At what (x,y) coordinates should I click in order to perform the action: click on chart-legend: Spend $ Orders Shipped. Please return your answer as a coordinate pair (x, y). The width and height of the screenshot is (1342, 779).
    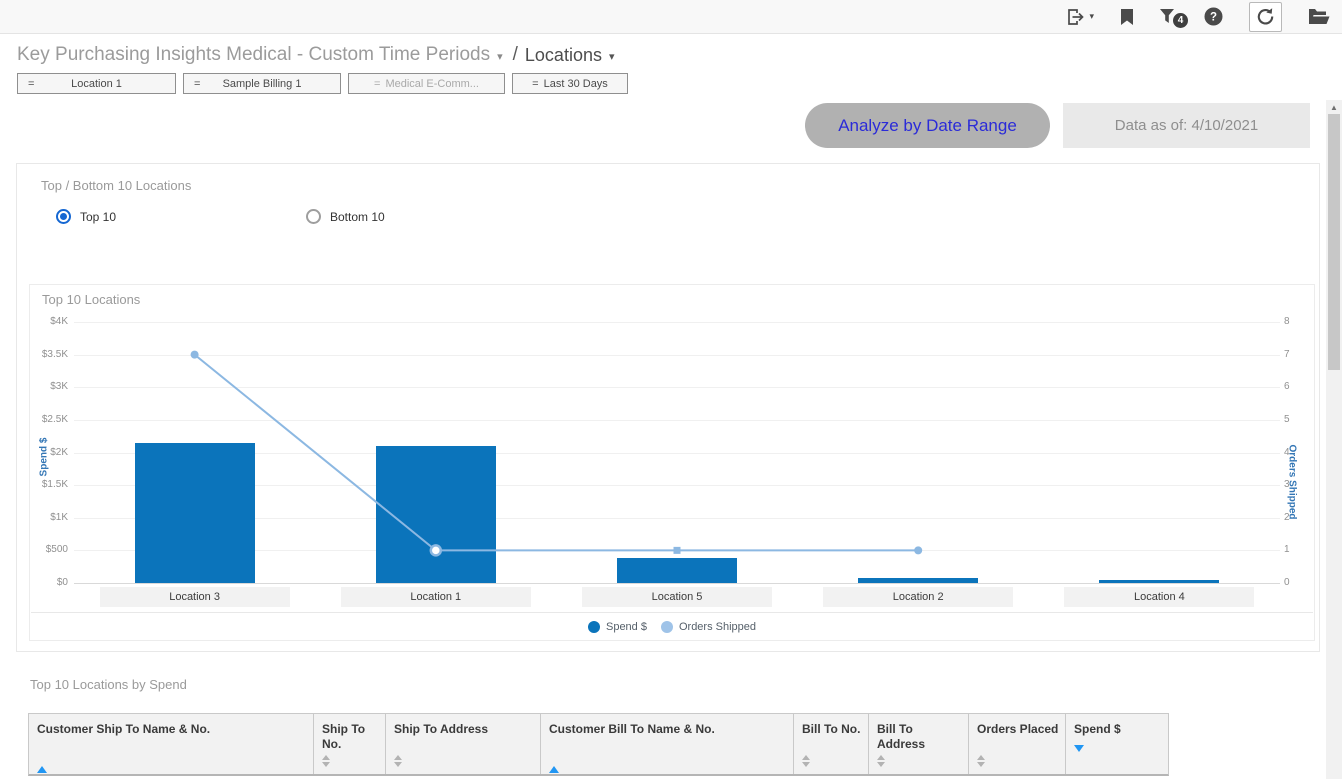
    Looking at the image, I should click on (672, 626).